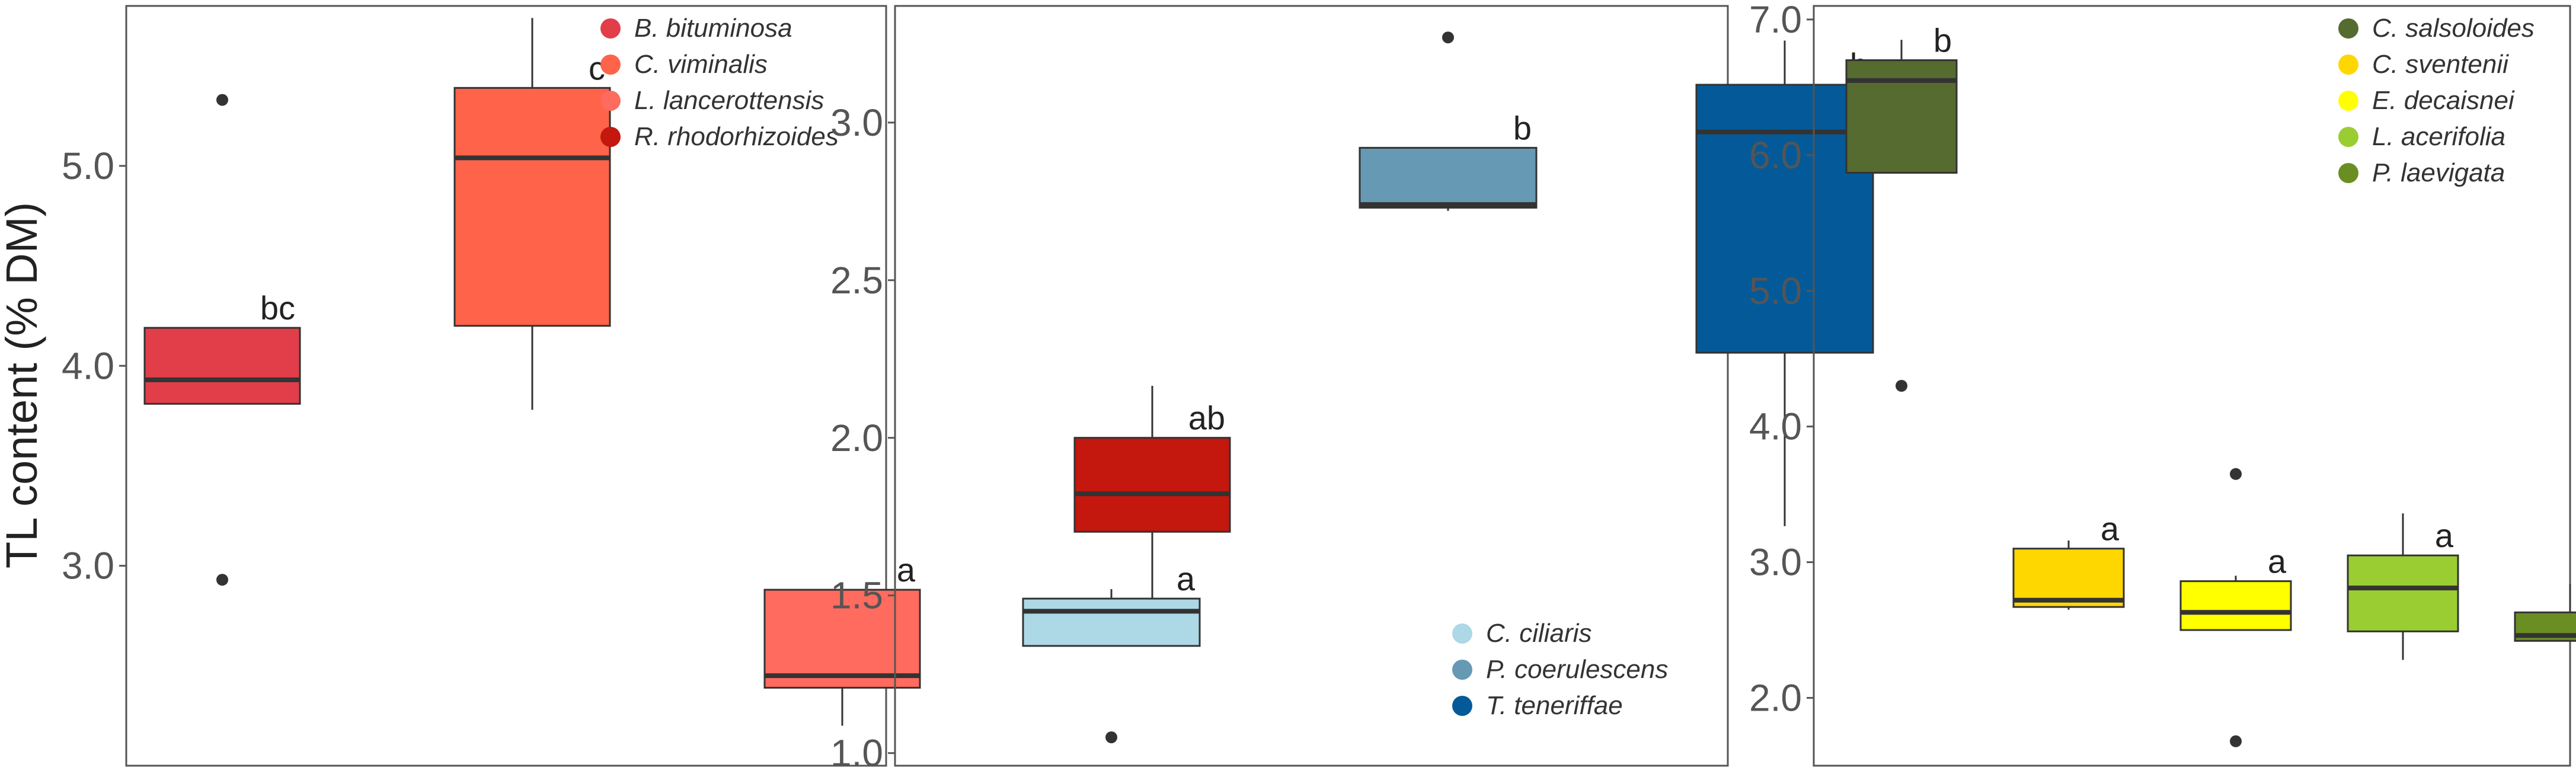 The image size is (2576, 774). I want to click on box-3-4: a, so click(2403, 586).